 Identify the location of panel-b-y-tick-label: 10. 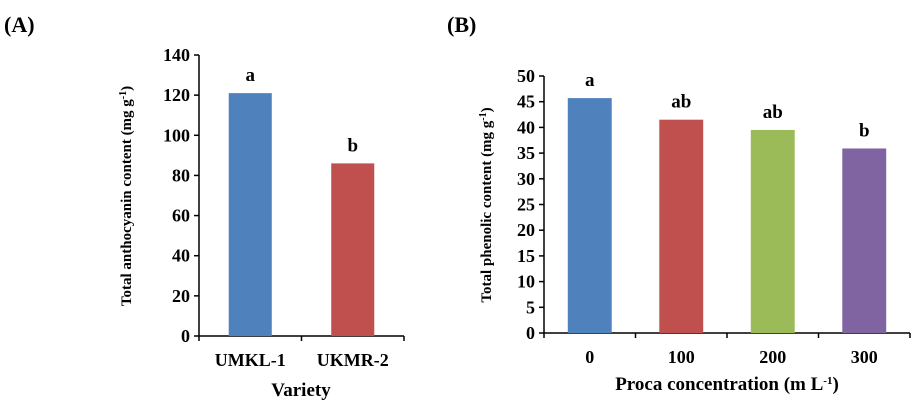
(526, 282).